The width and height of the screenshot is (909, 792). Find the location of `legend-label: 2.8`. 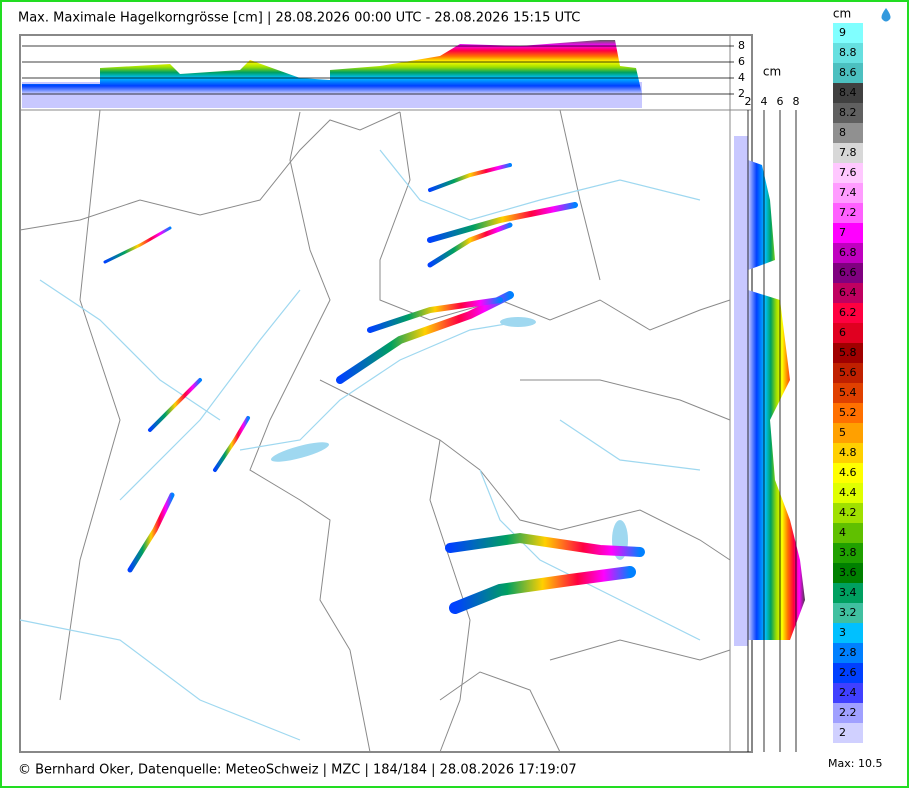

legend-label: 2.8 is located at coordinates (848, 652).